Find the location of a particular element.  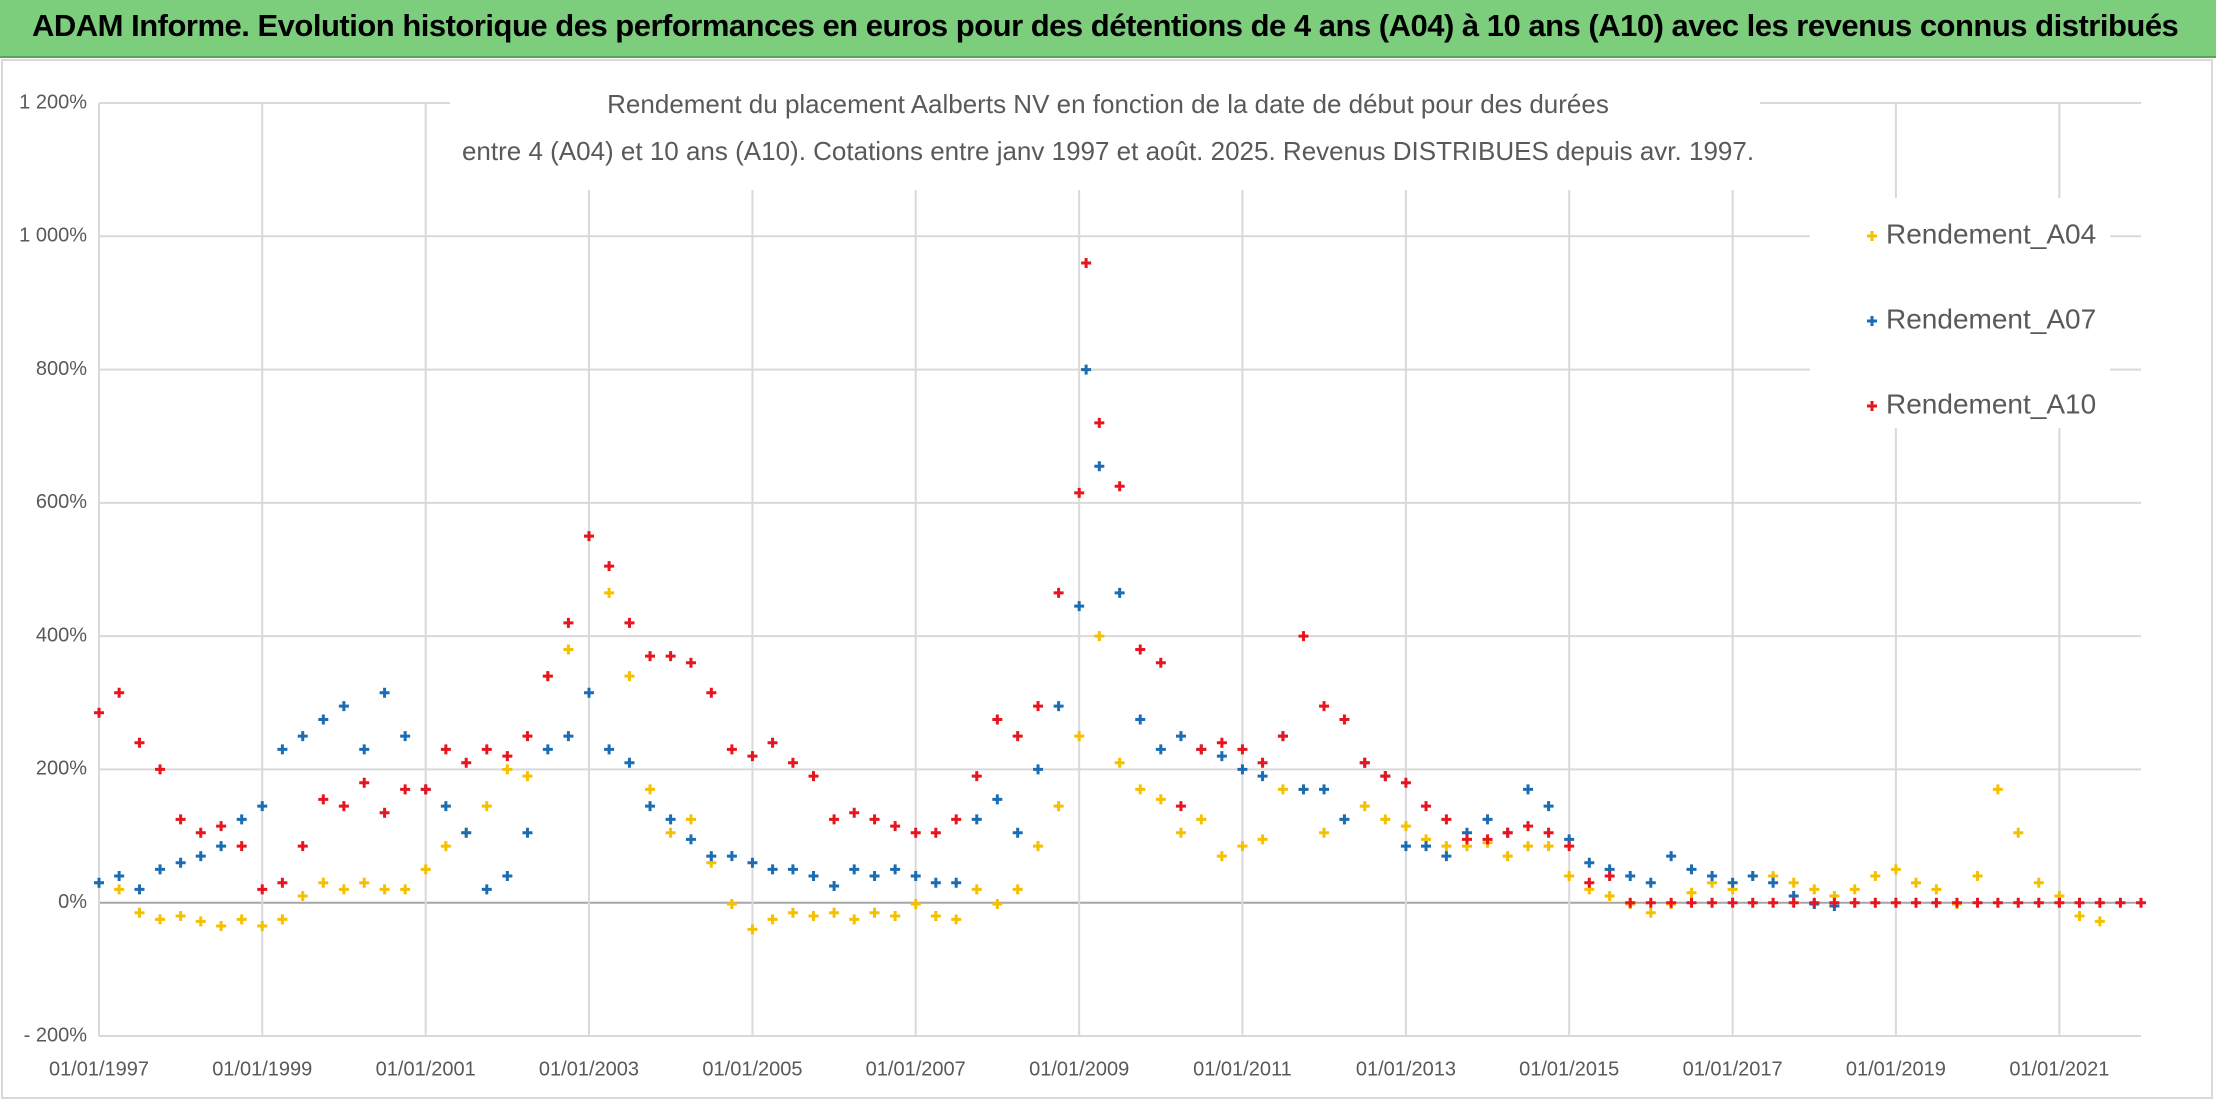

x-tick-label: 01/01/2009 is located at coordinates (1079, 1069).